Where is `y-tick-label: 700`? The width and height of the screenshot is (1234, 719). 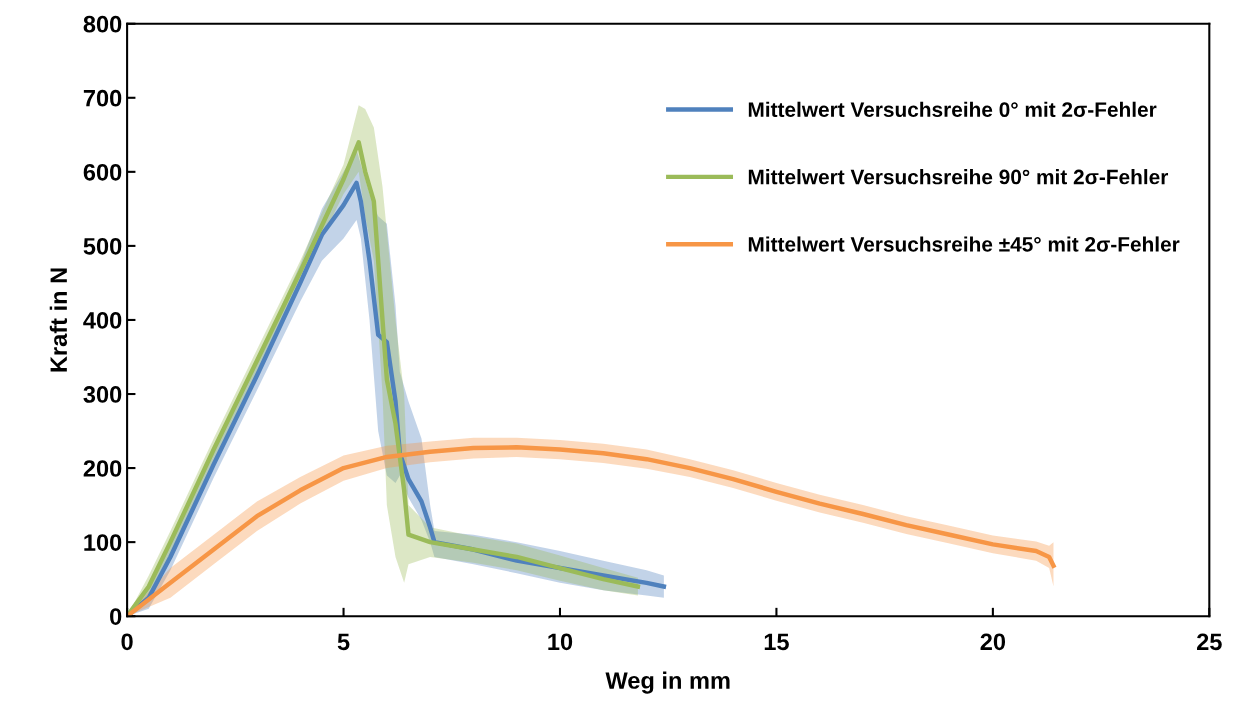
y-tick-label: 700 is located at coordinates (102, 98).